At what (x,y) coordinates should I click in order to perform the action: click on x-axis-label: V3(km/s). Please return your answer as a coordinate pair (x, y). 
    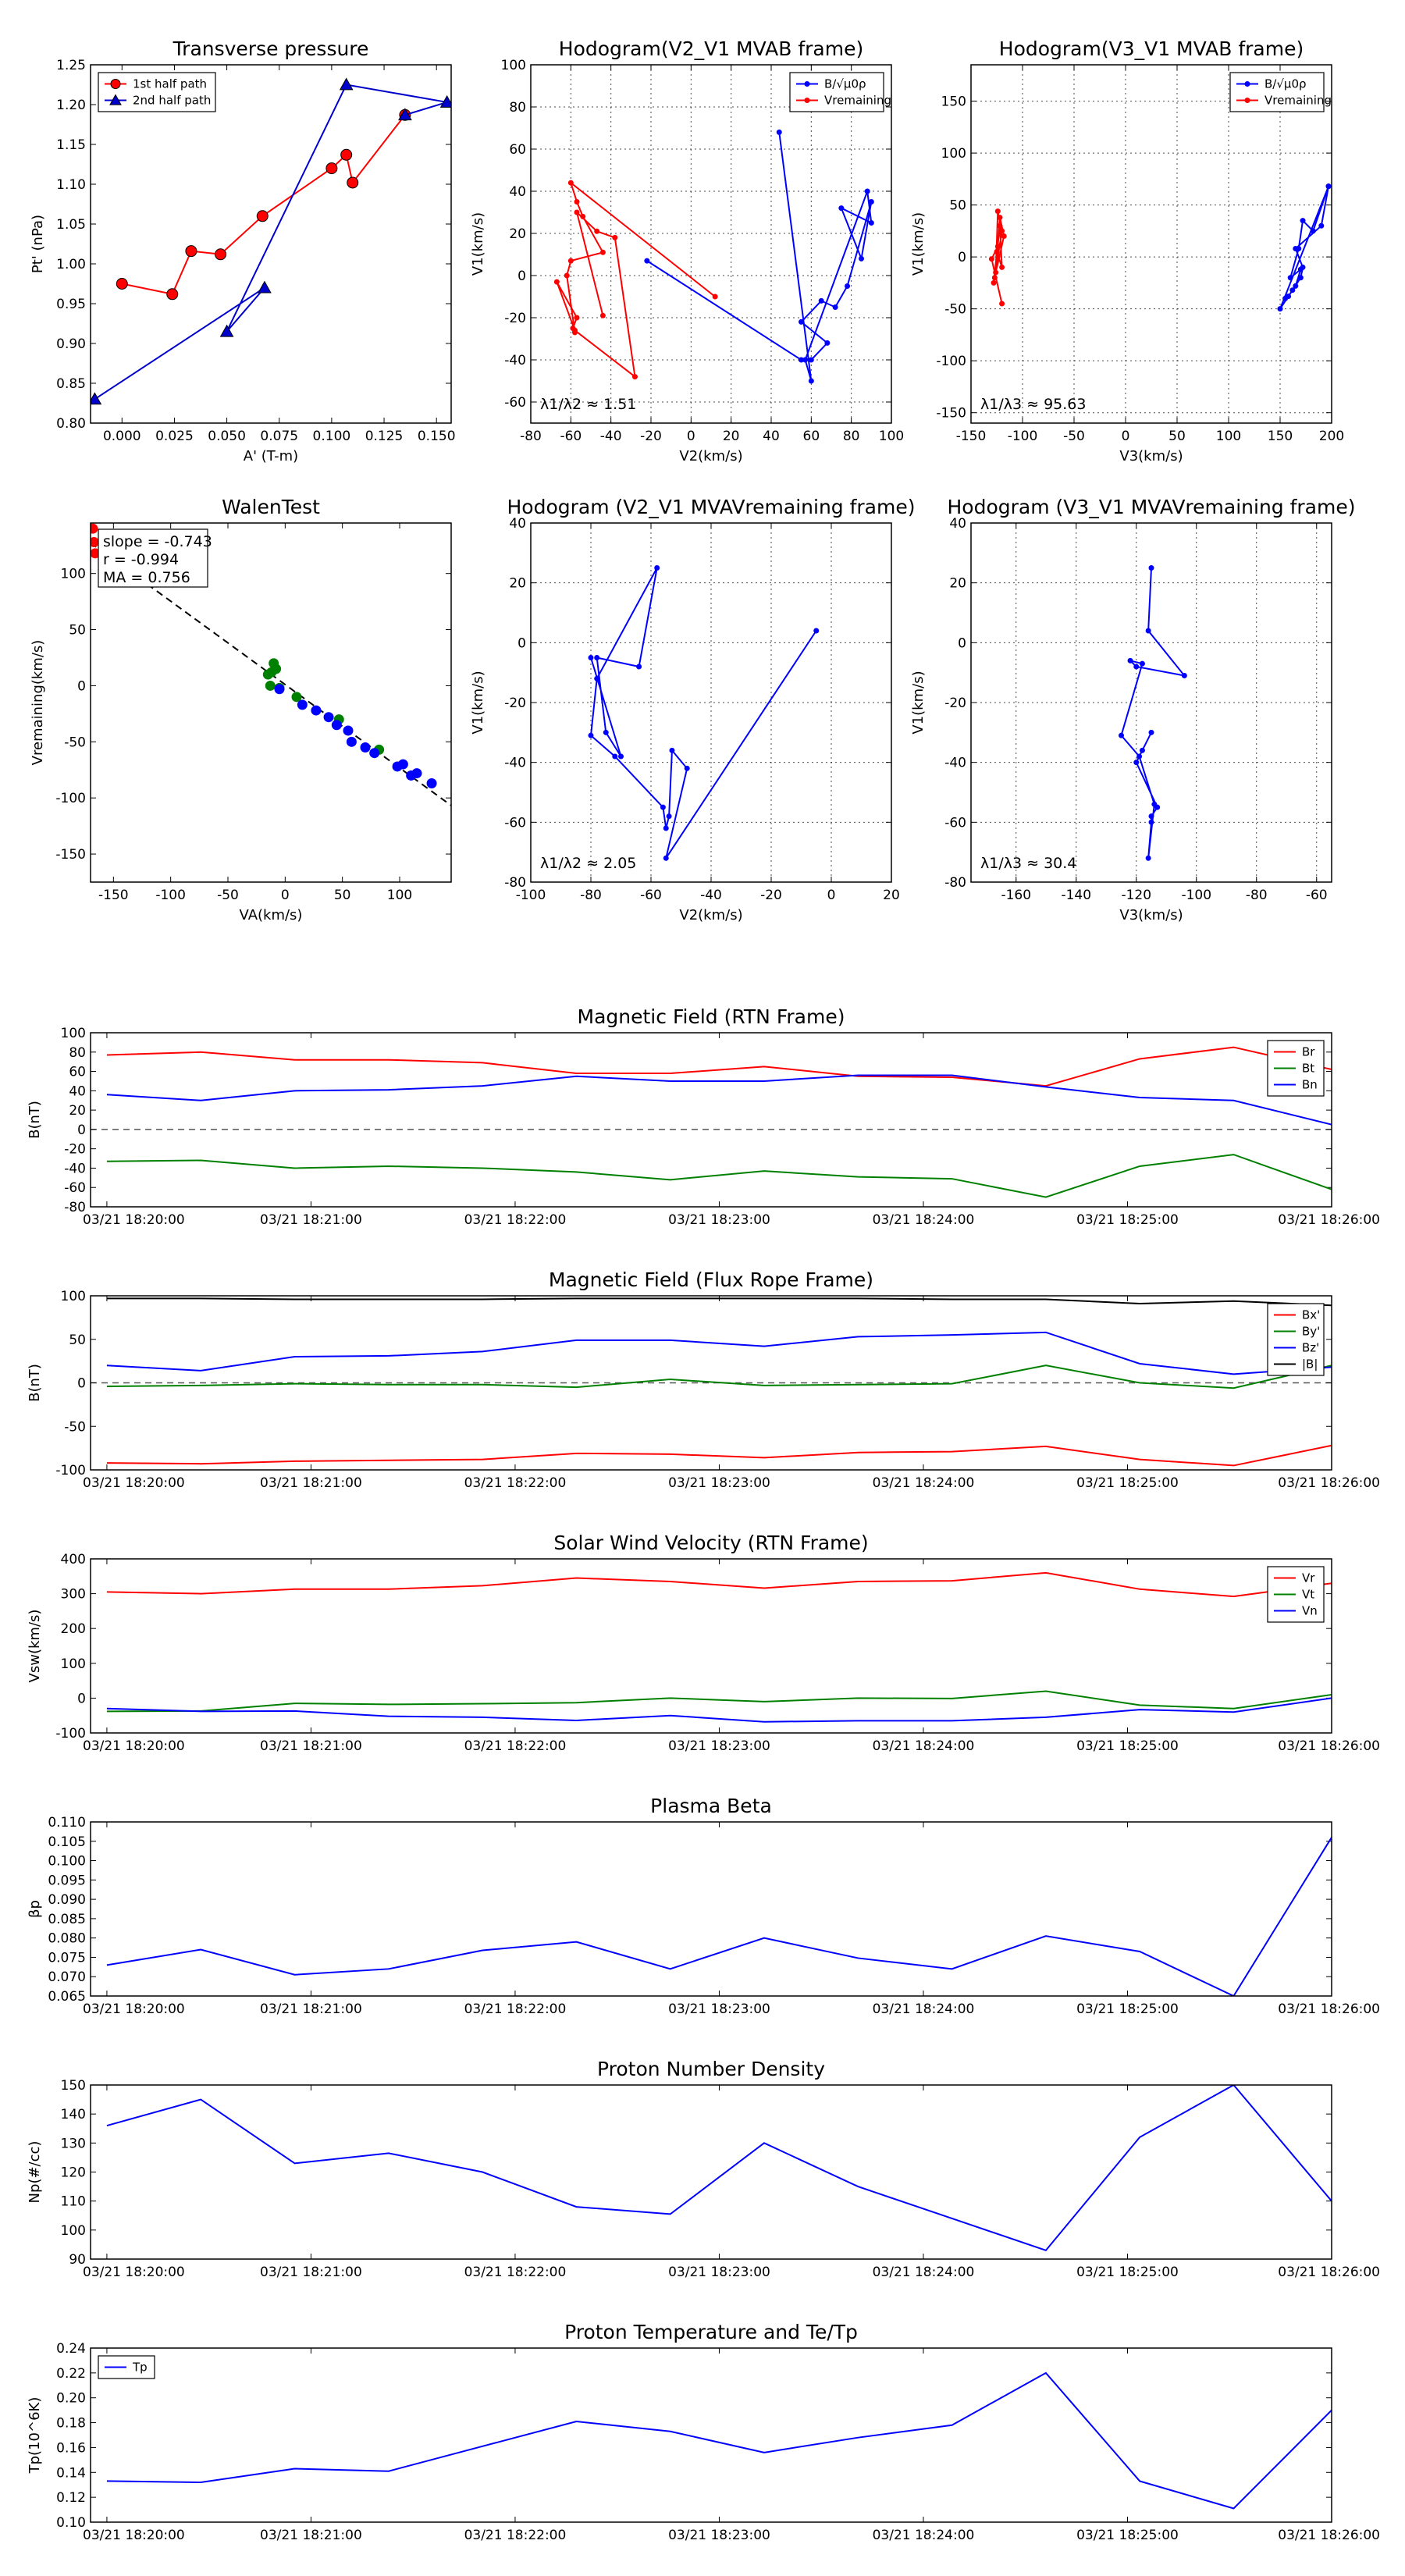
    Looking at the image, I should click on (1151, 915).